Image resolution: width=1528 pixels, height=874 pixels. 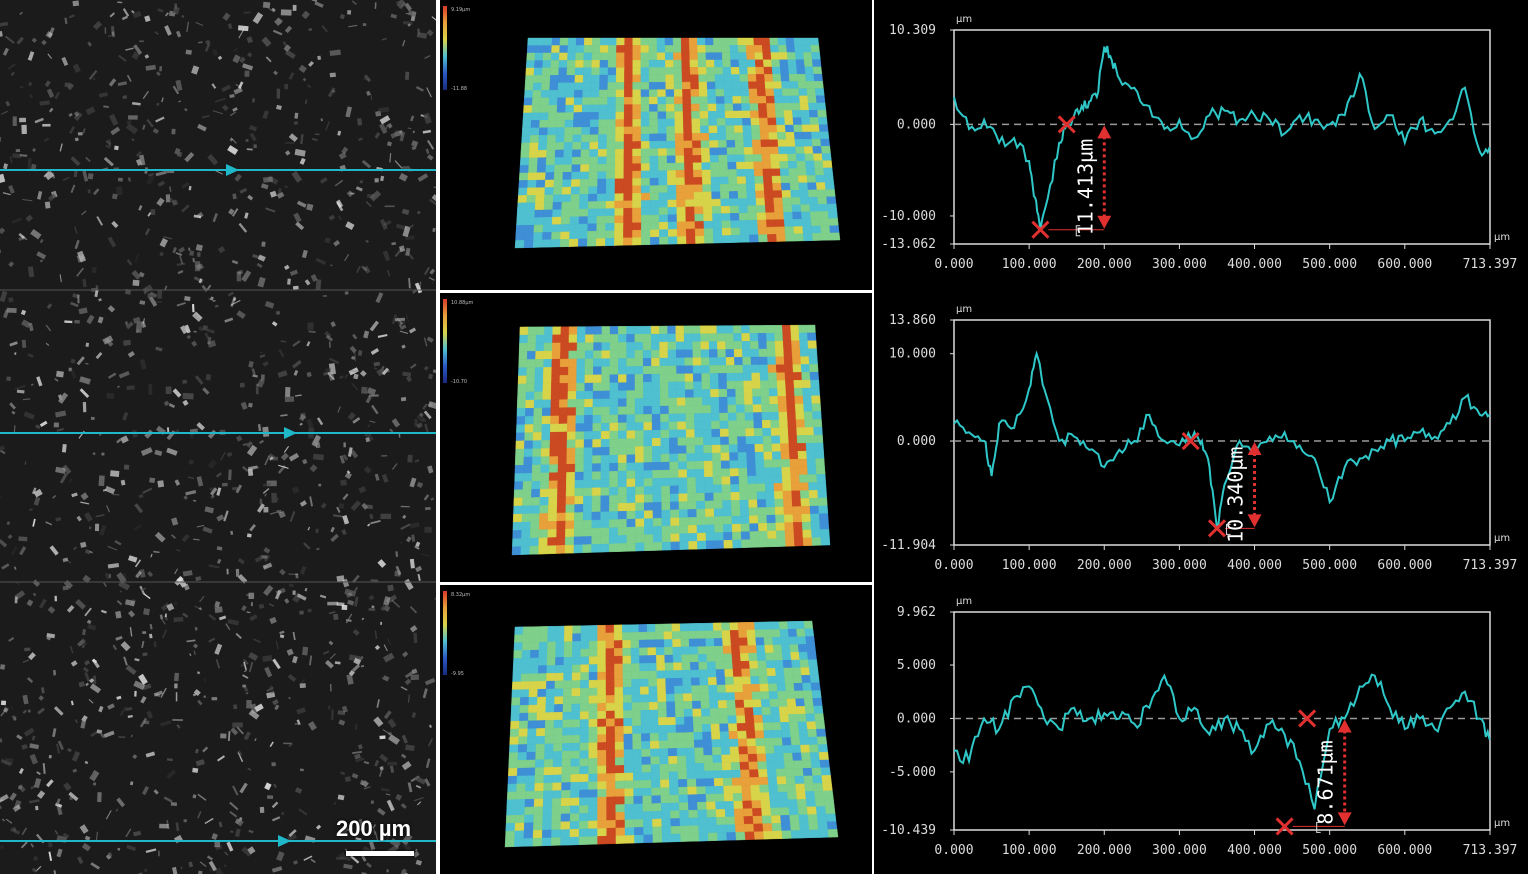 I want to click on height-map-3: 8.32µm -9.95, so click(x=641, y=719).